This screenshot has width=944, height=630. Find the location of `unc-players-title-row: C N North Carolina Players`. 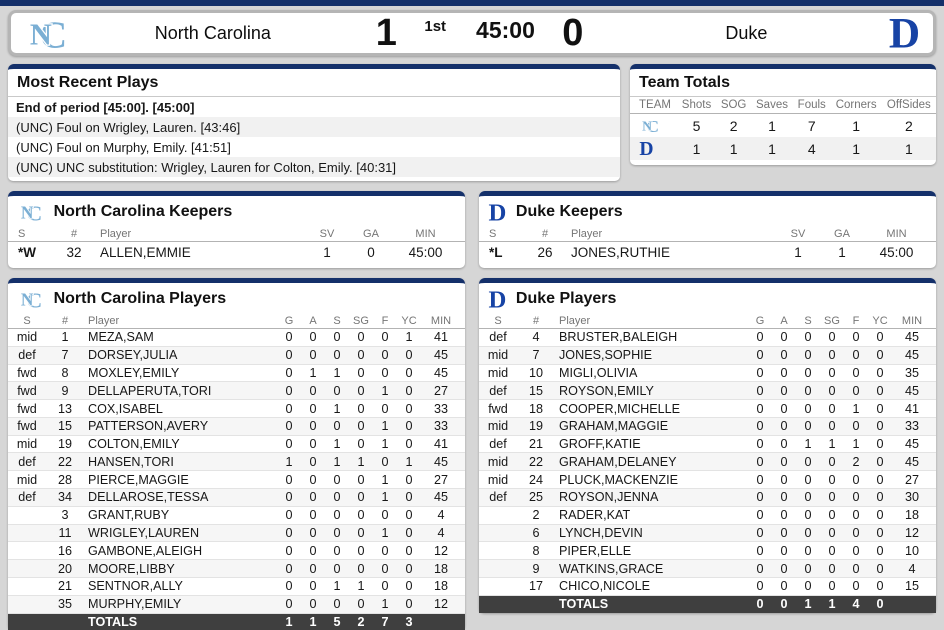

unc-players-title-row: C N North Carolina Players is located at coordinates (236, 298).